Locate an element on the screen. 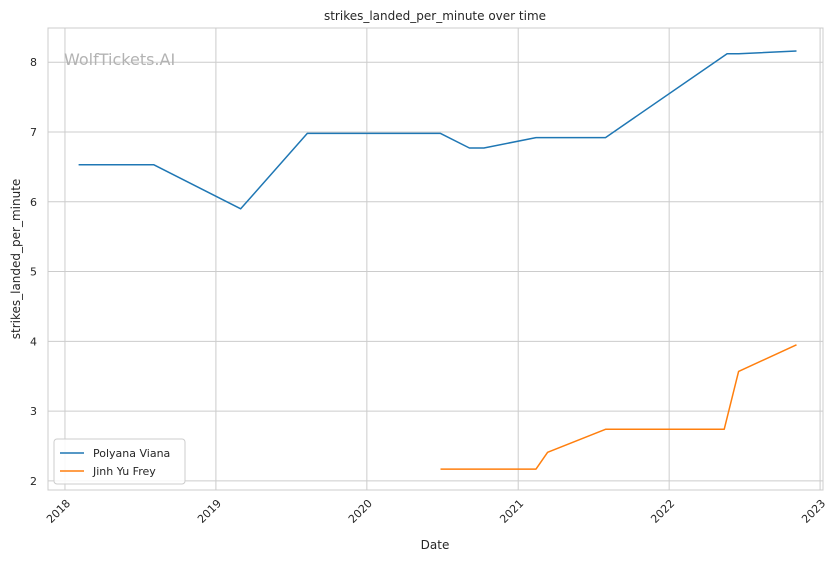 The width and height of the screenshot is (836, 561). y-tick-label: 2 is located at coordinates (33, 481).